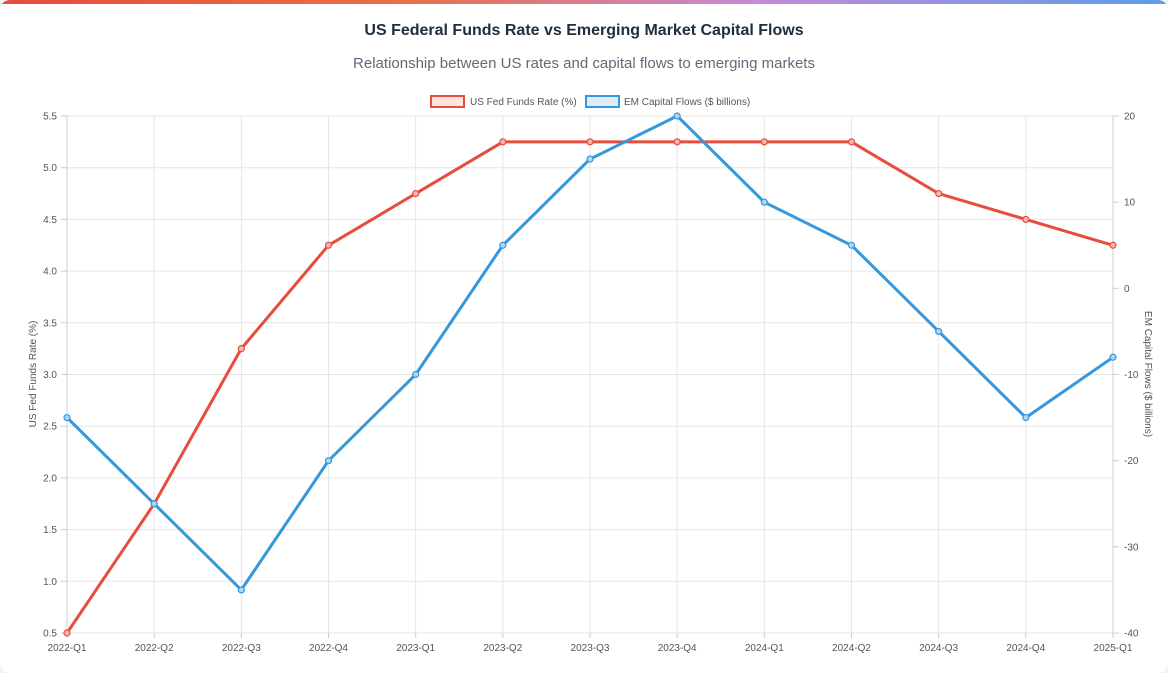  Describe the element at coordinates (677, 648) in the screenshot. I see `x-tick-label: 2023-Q4` at that location.